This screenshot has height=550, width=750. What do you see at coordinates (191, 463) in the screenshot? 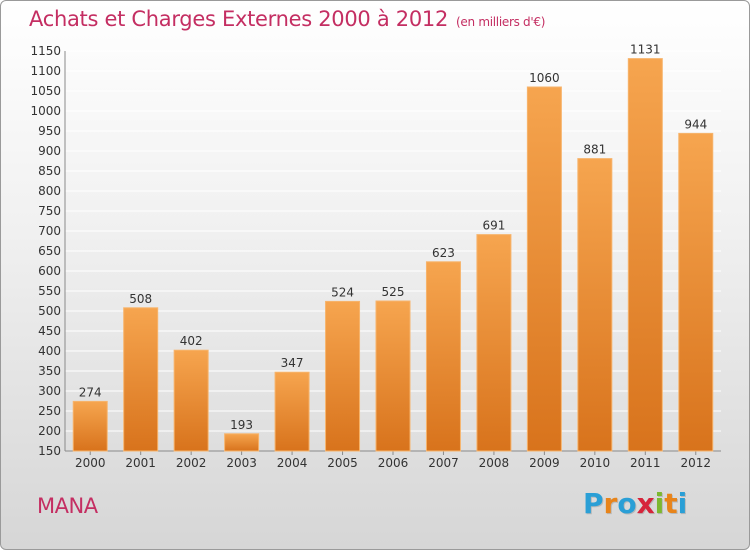
I see `x-tick-label: 2002` at bounding box center [191, 463].